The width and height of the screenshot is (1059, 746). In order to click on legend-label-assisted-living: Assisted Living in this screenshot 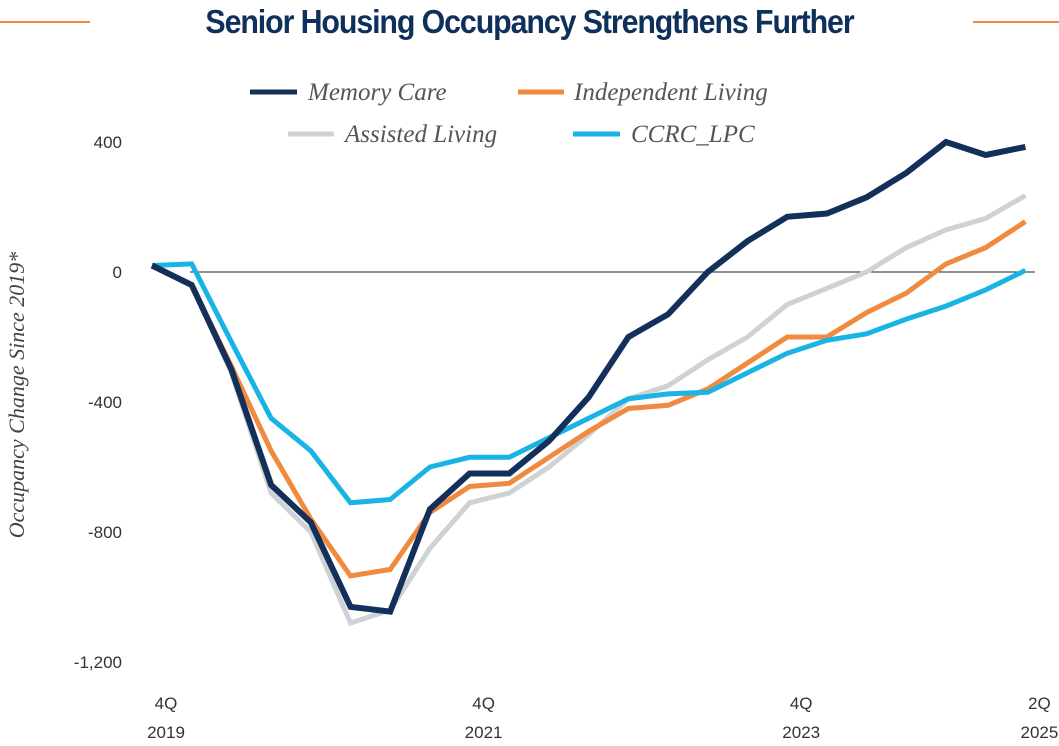, I will do `click(420, 134)`.